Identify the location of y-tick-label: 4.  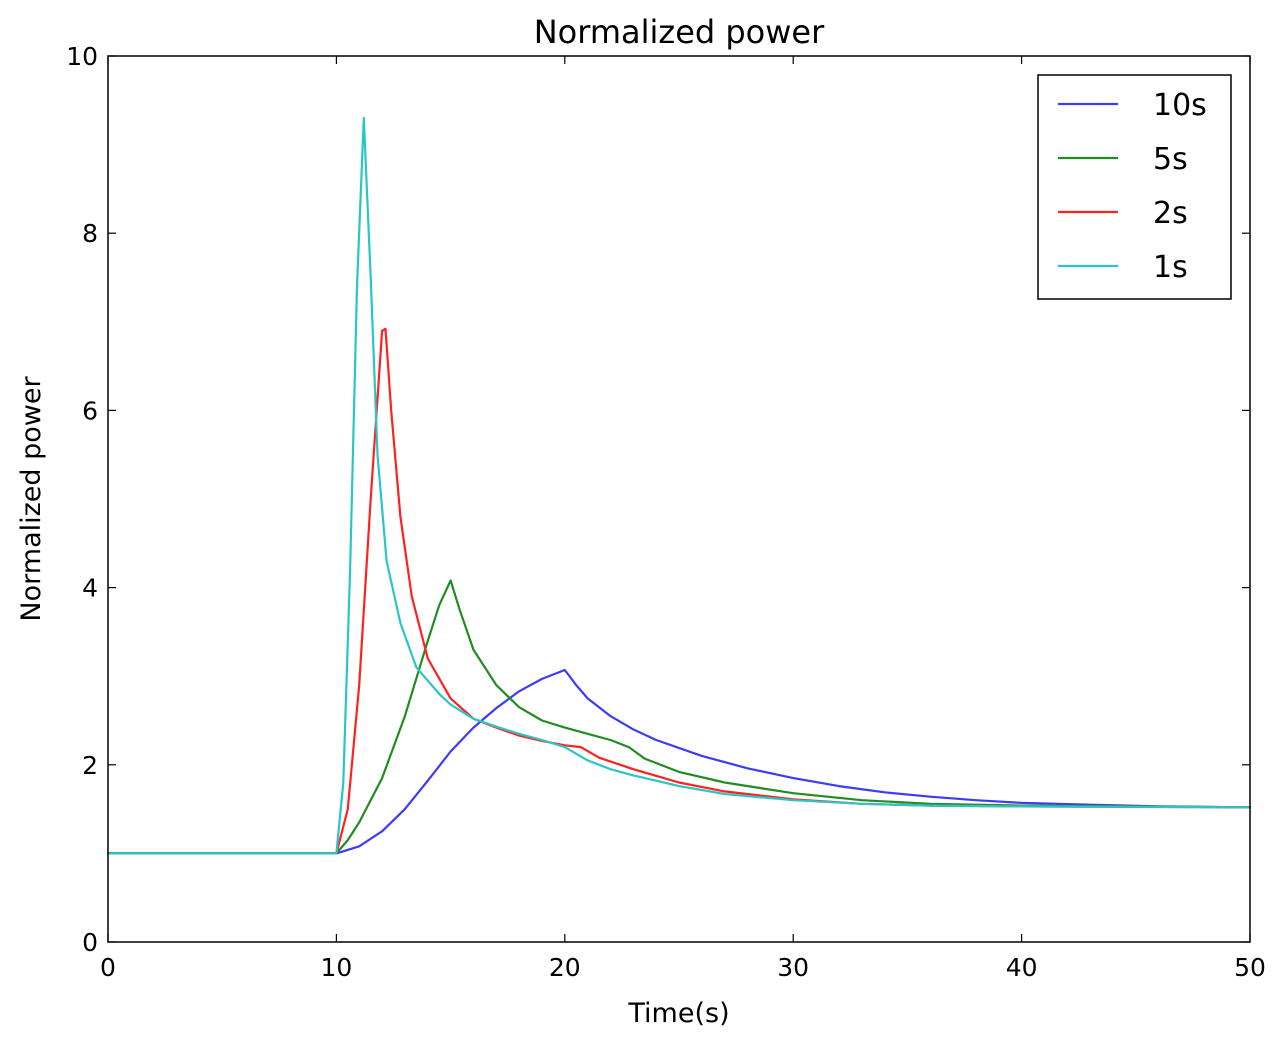
(90, 588).